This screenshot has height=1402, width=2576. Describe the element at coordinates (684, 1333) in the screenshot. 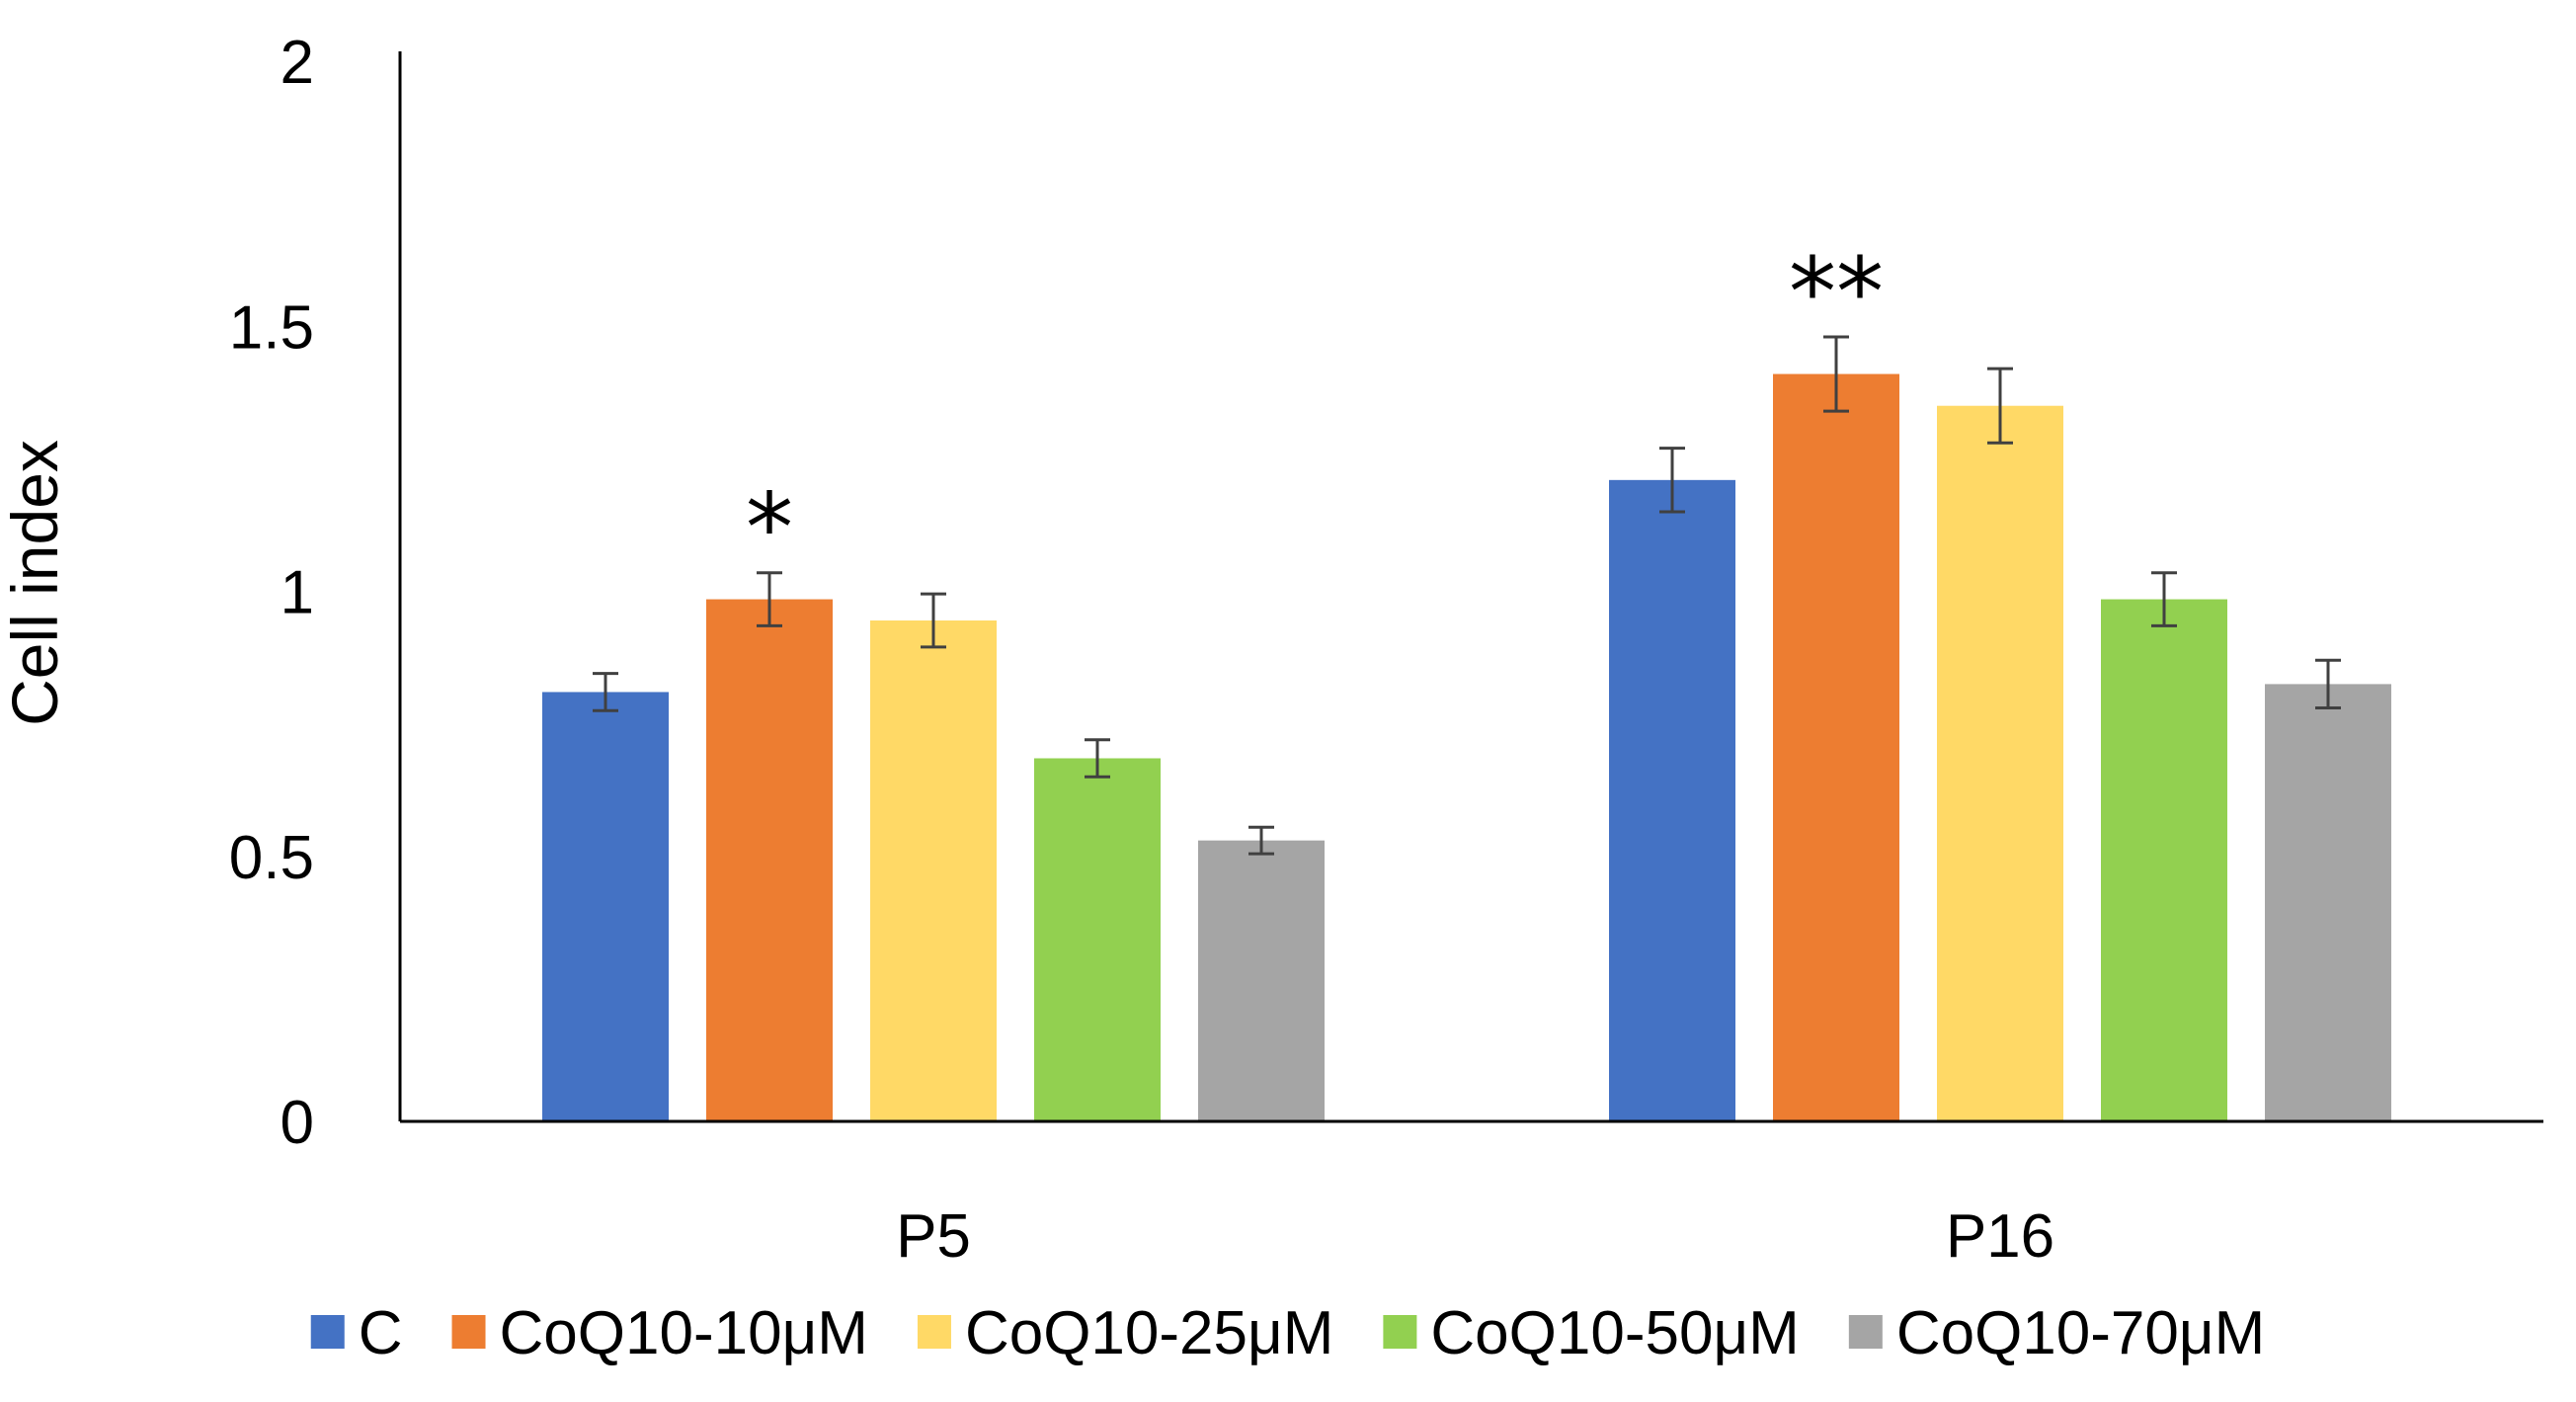

I see `legend-label: CoQ10-10μM` at that location.